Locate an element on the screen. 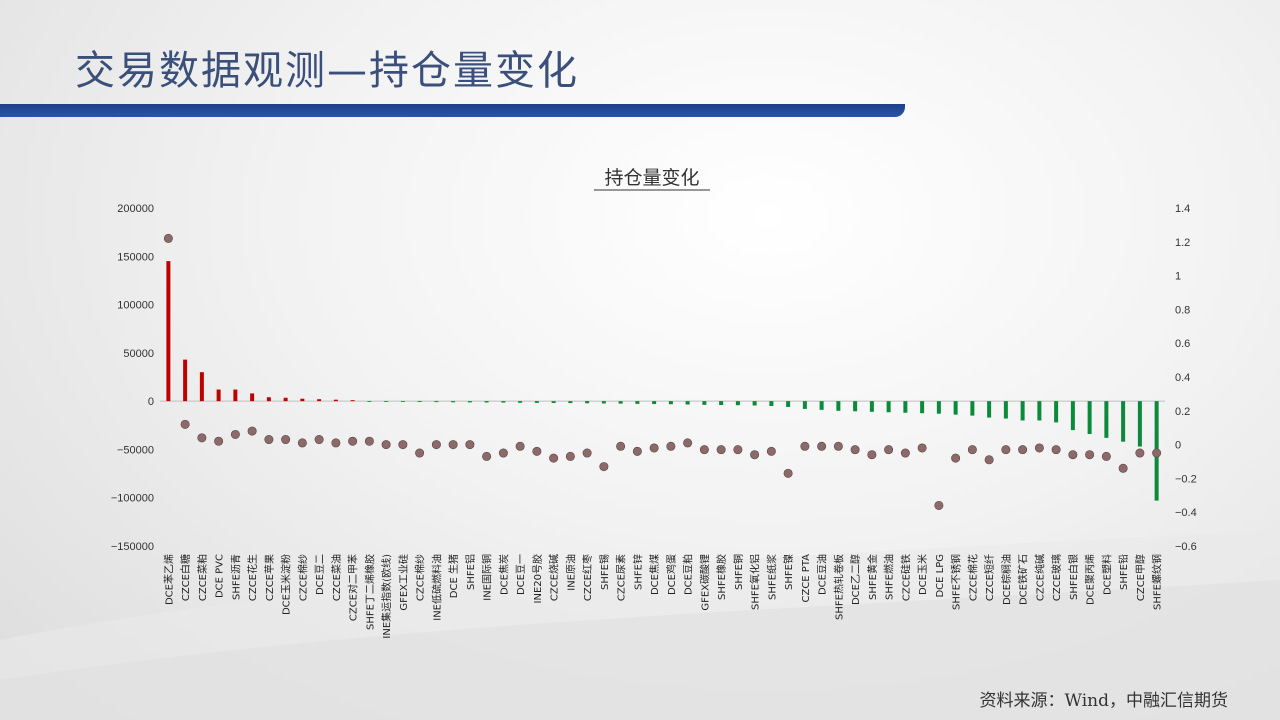 The height and width of the screenshot is (720, 1280). y-left-tick-label: 50000 is located at coordinates (138, 354).